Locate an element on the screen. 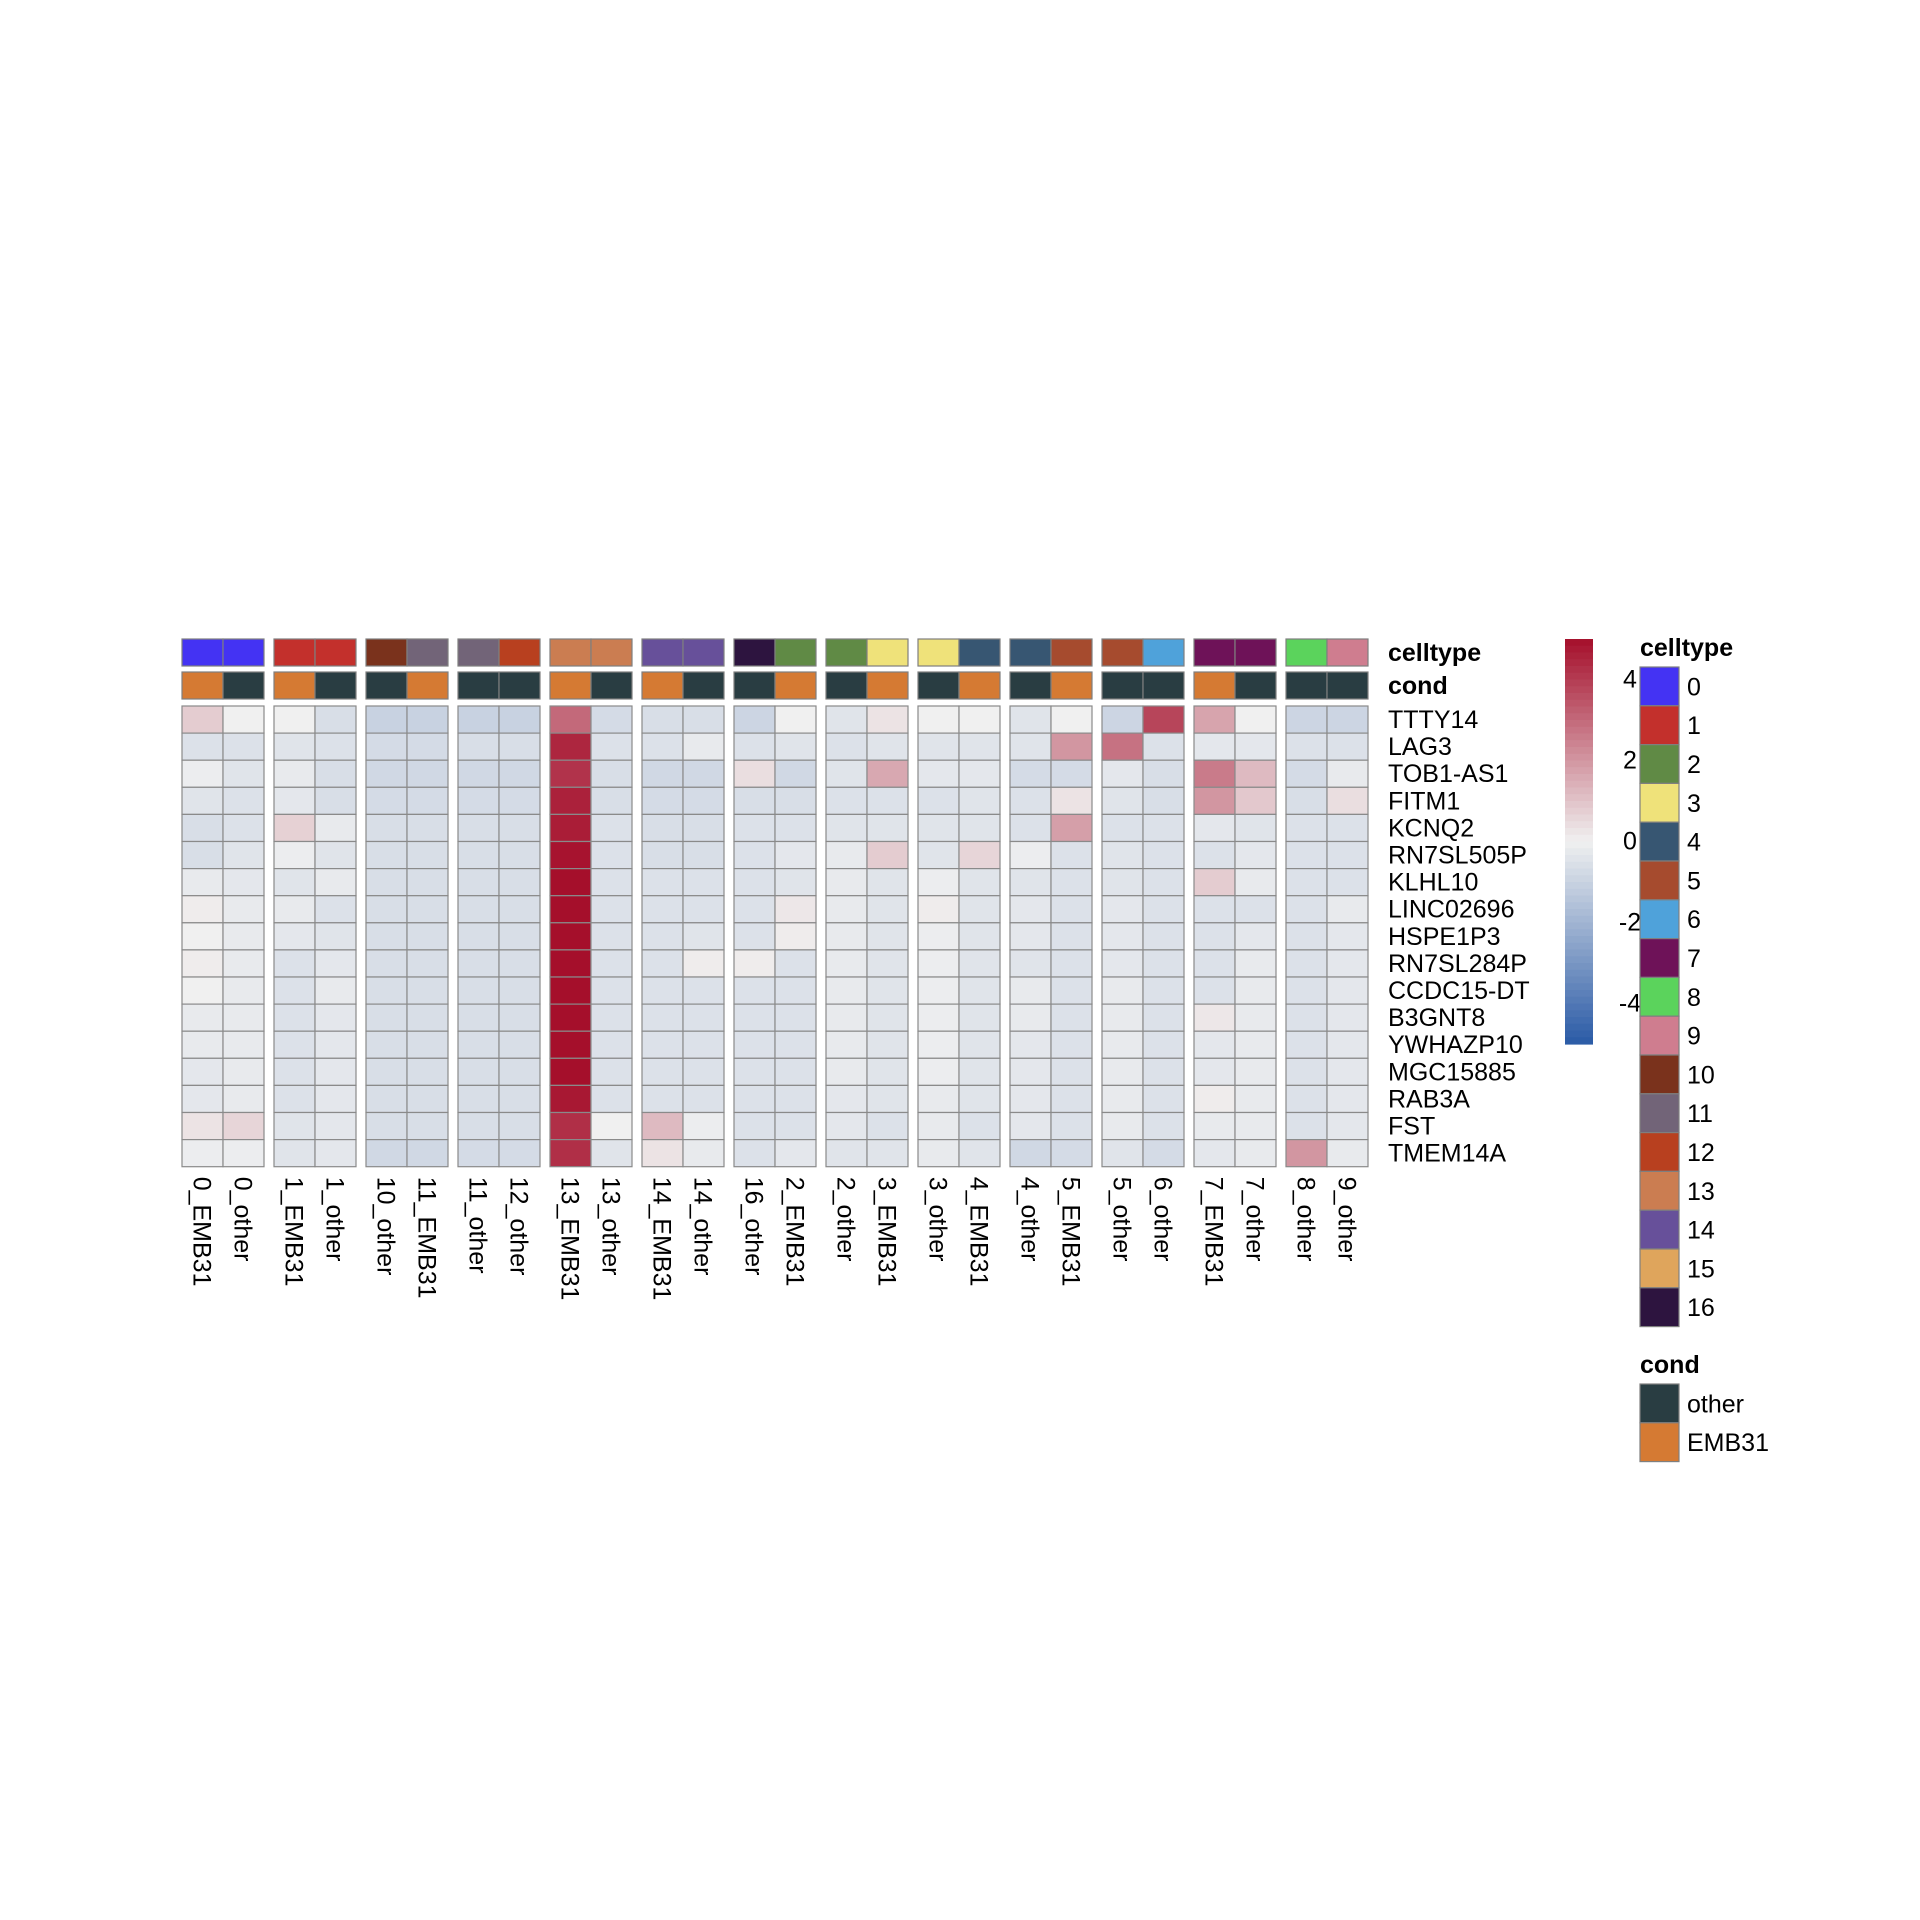 The image size is (1920, 1920). celltype-legend-label: 2 is located at coordinates (1694, 765).